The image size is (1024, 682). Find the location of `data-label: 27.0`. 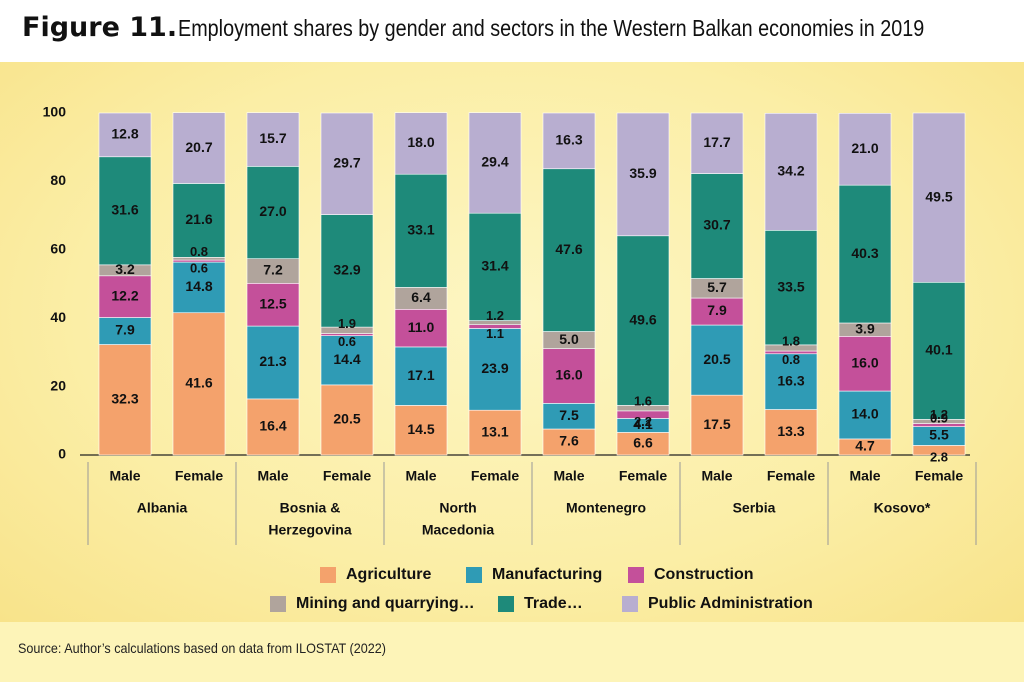

data-label: 27.0 is located at coordinates (272, 211).